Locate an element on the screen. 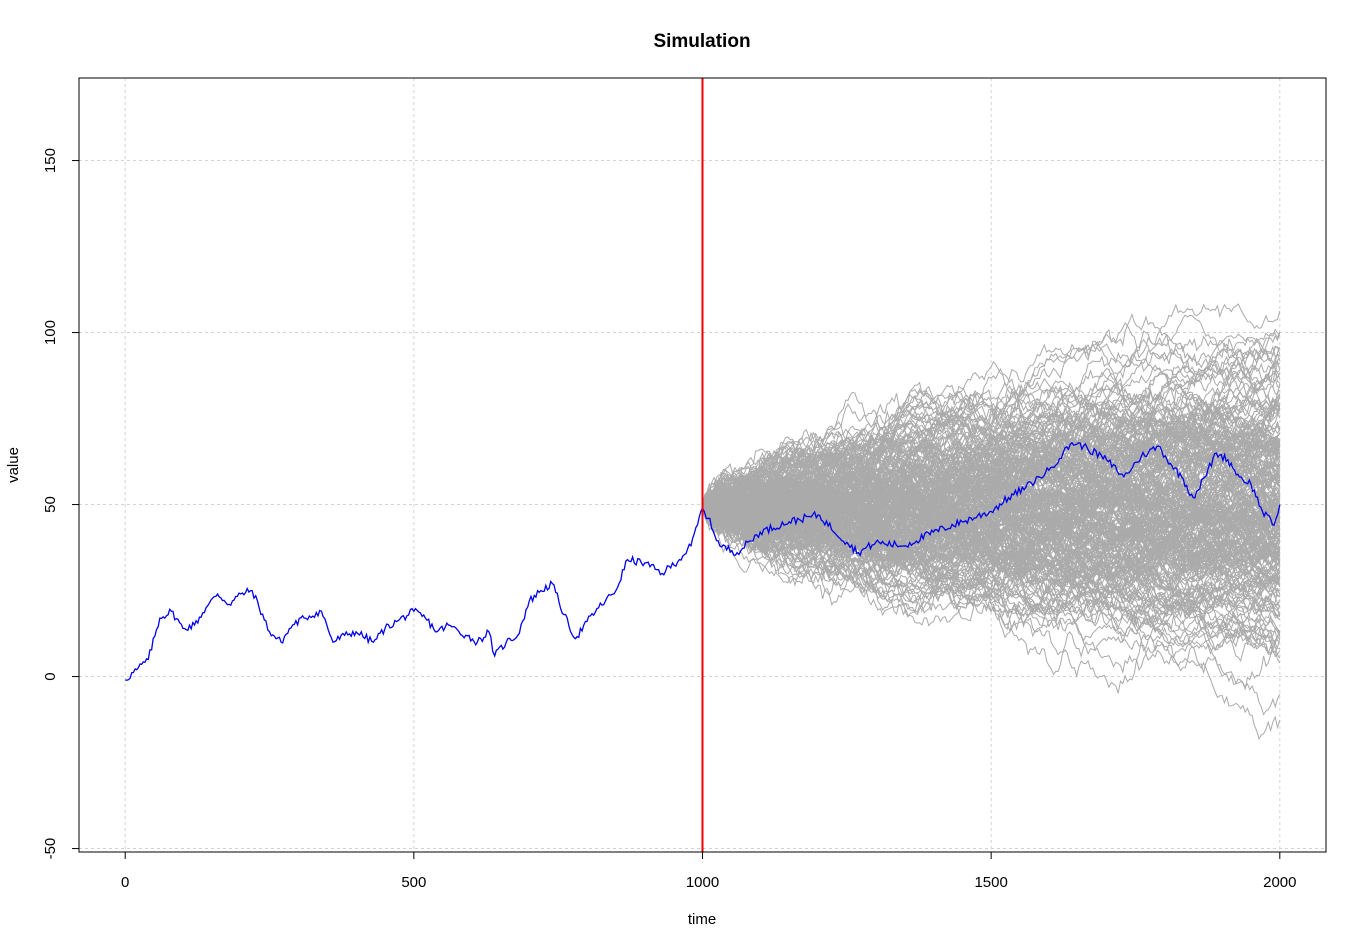 The image size is (1366, 950). x-tick-label: 500 is located at coordinates (413, 882).